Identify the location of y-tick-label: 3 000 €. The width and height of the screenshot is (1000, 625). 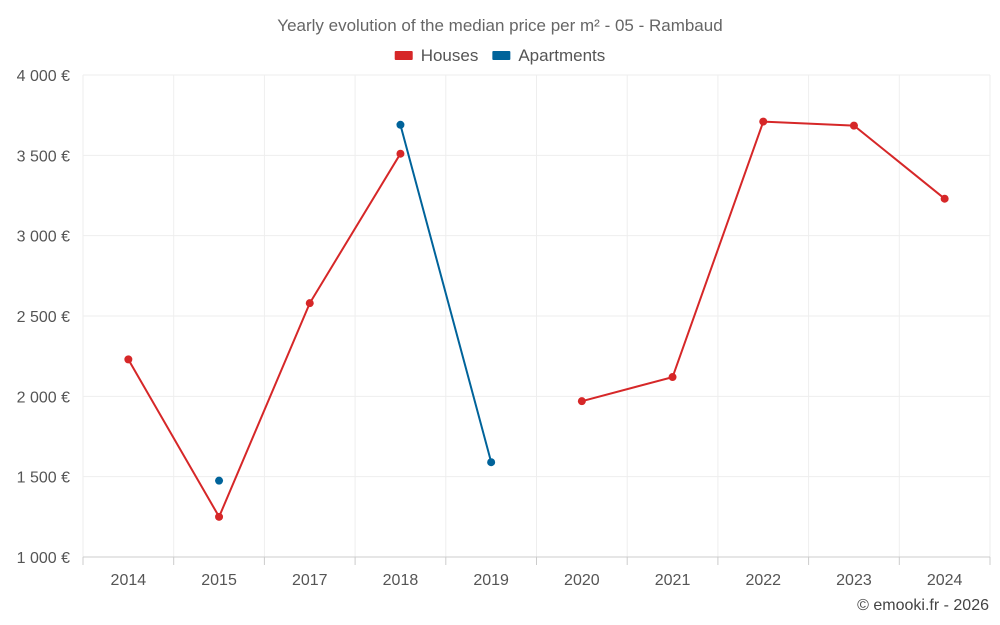
(43, 237).